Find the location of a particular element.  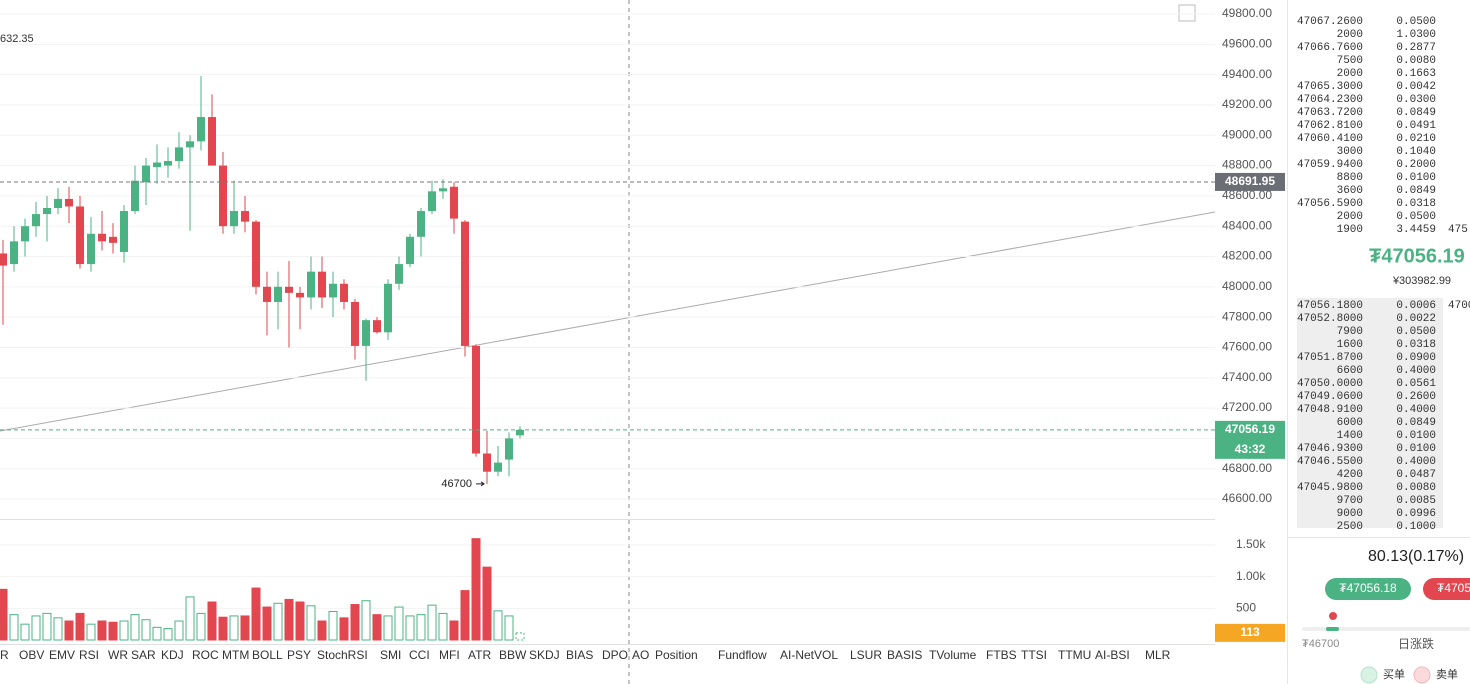

indicator-tab: RSI is located at coordinates (89, 655).